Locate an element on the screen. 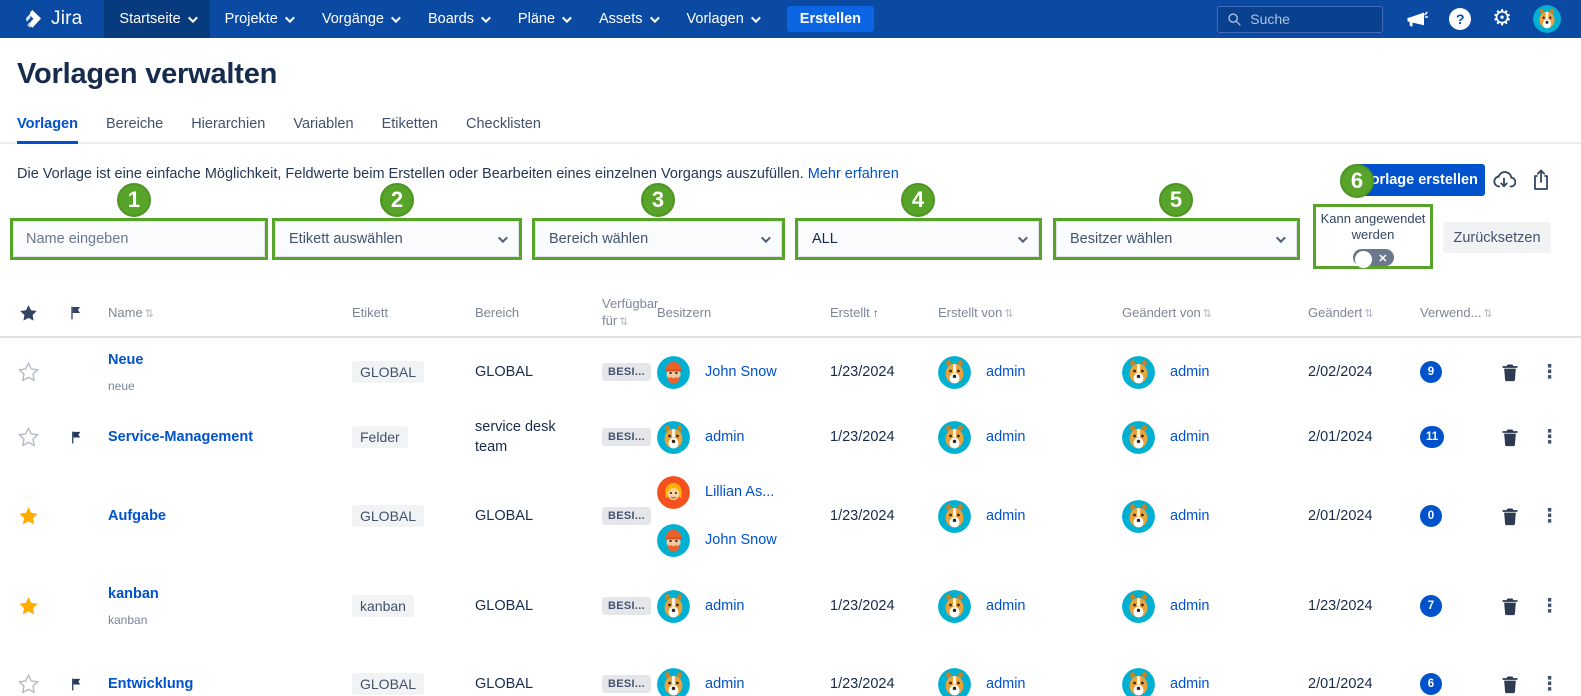 The image size is (1581, 696). tab-hierarchien: Hierarchien is located at coordinates (228, 124).